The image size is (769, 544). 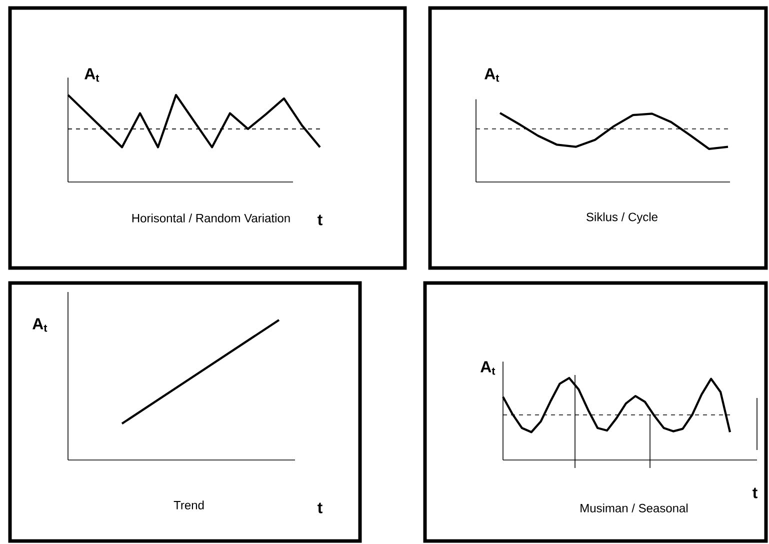 I want to click on text: Siklus / Cycle, so click(x=622, y=218).